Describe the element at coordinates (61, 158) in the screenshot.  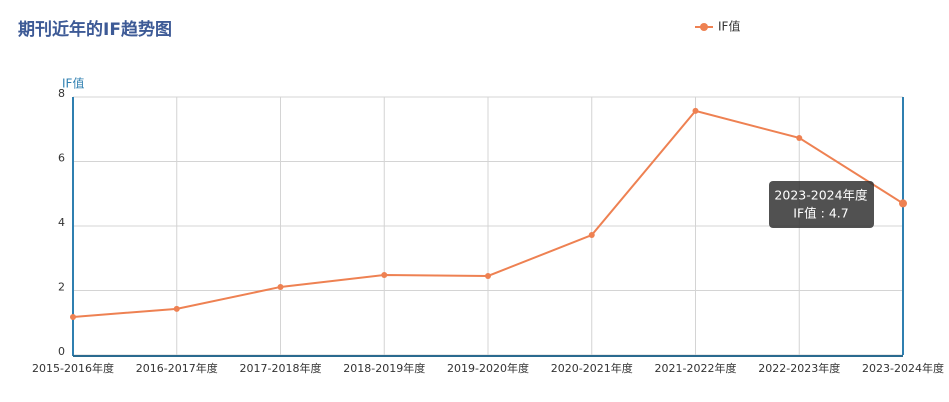
I see `y-tick-label: 6` at that location.